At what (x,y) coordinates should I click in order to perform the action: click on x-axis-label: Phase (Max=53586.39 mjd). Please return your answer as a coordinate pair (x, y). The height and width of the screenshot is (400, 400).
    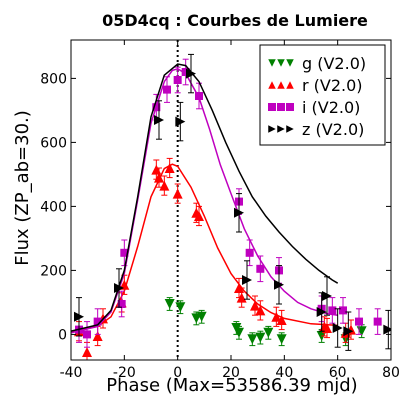
    Looking at the image, I should click on (231, 385).